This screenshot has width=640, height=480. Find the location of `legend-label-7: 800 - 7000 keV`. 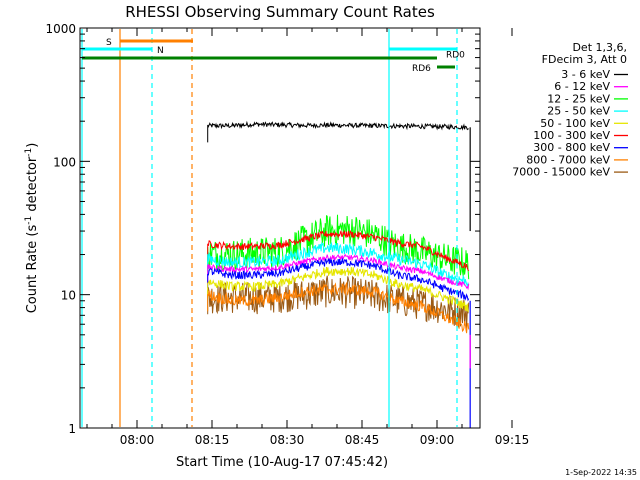

legend-label-7: 800 - 7000 keV is located at coordinates (568, 159).